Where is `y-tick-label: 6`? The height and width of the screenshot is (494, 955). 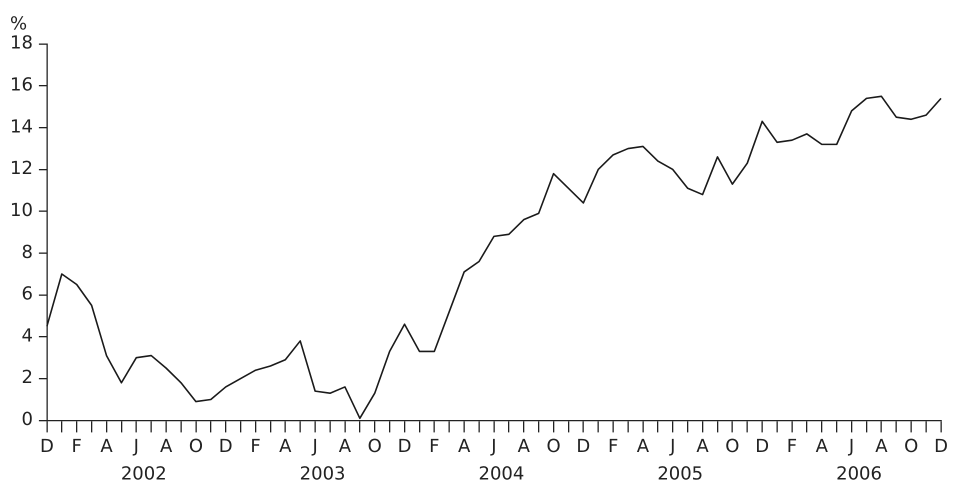
y-tick-label: 6 is located at coordinates (27, 294).